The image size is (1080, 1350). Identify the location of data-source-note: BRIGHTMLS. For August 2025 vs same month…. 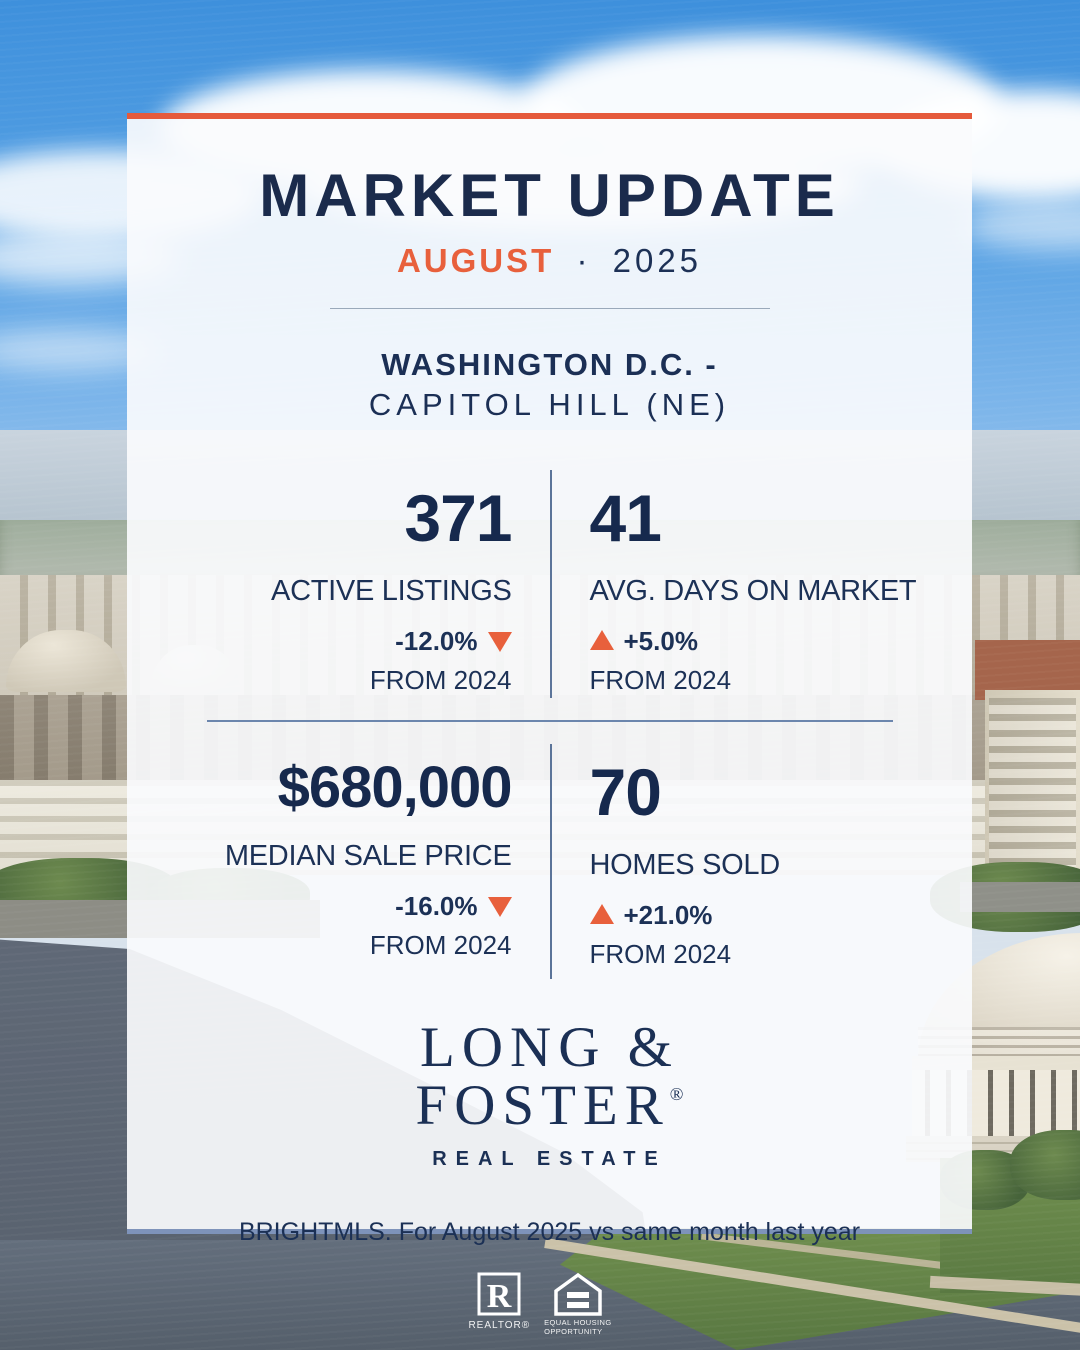
(549, 1232).